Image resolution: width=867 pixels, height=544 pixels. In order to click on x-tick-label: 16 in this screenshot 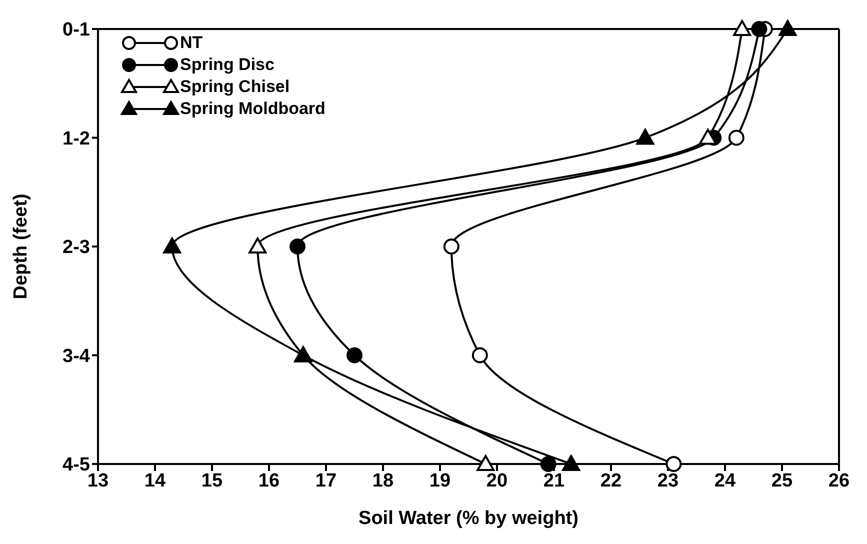, I will do `click(269, 481)`.